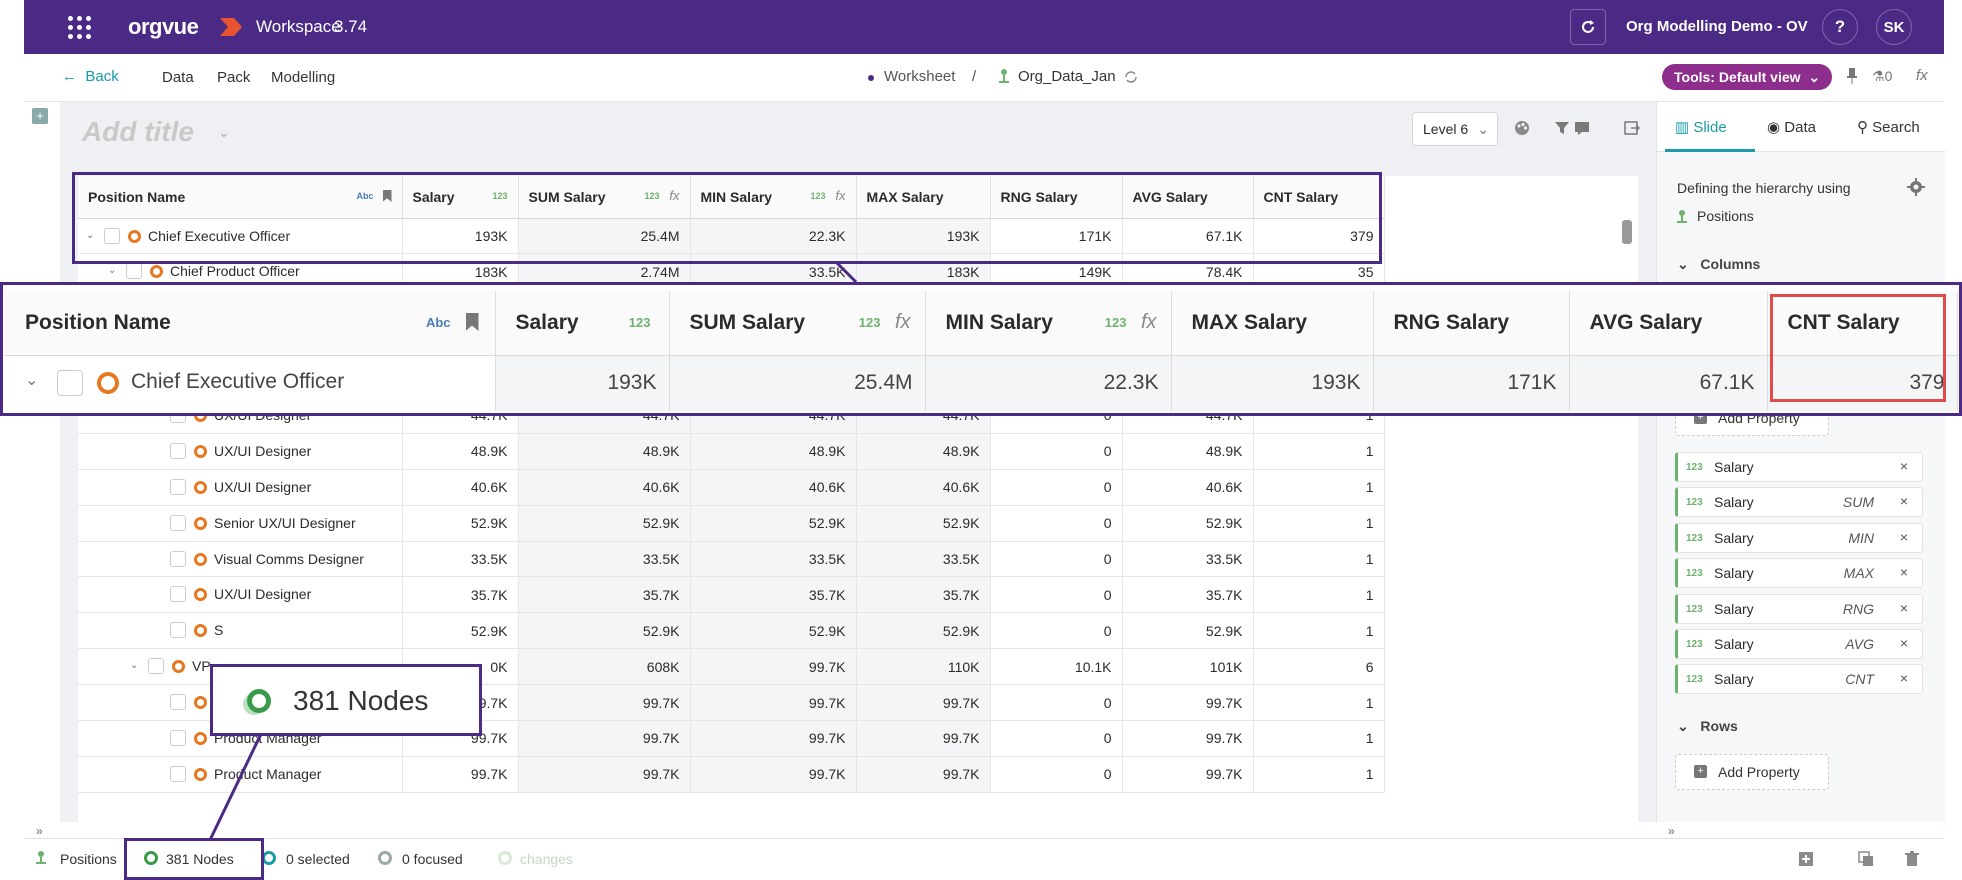 This screenshot has width=1962, height=880. I want to click on palette-icon, so click(1522, 128).